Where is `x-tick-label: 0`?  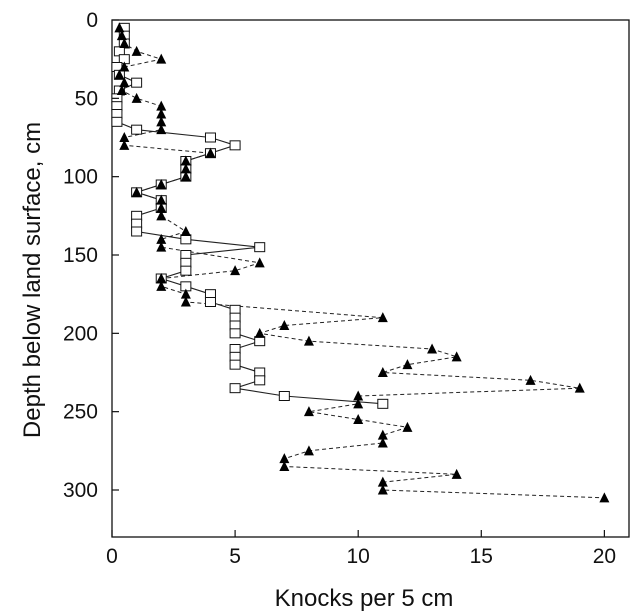
x-tick-label: 0 is located at coordinates (112, 556).